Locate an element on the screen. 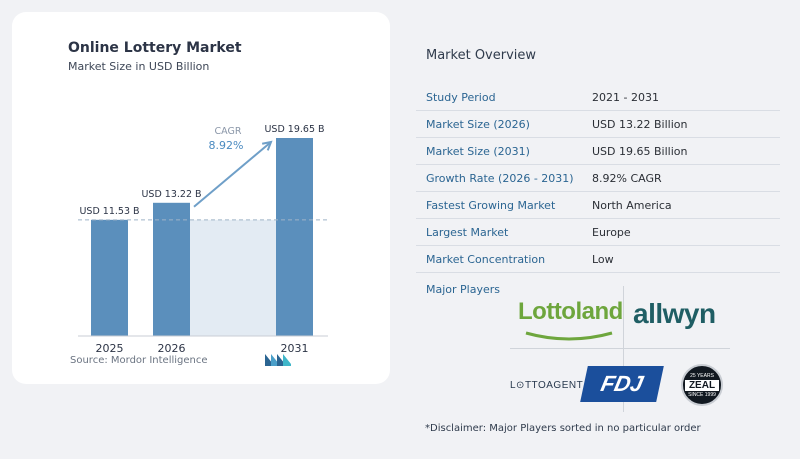 Image resolution: width=800 pixels, height=459 pixels. chart-title: Online Lottery Market is located at coordinates (155, 48).